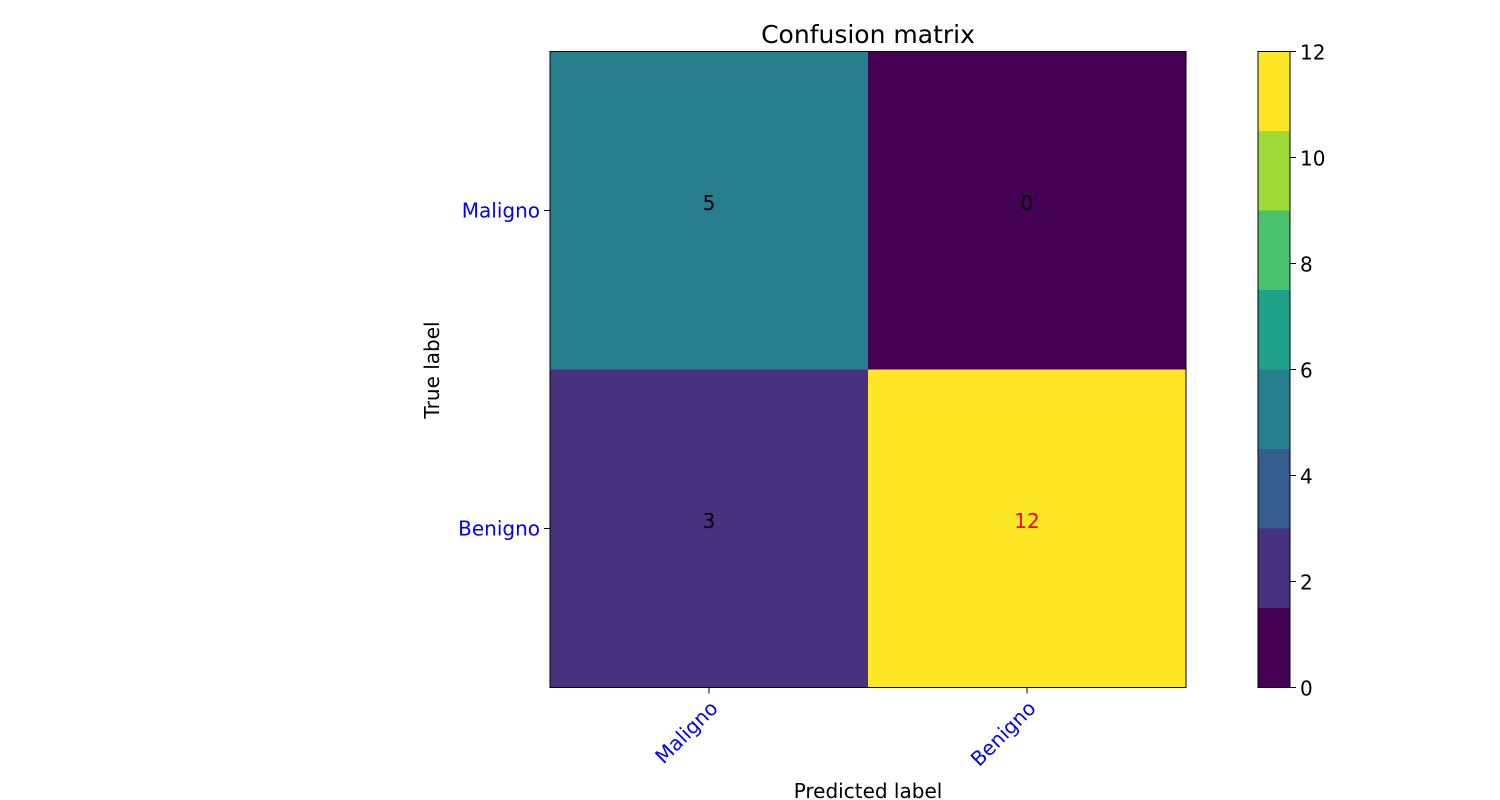 The width and height of the screenshot is (1500, 800). I want to click on cell-value-label: 12, so click(1026, 521).